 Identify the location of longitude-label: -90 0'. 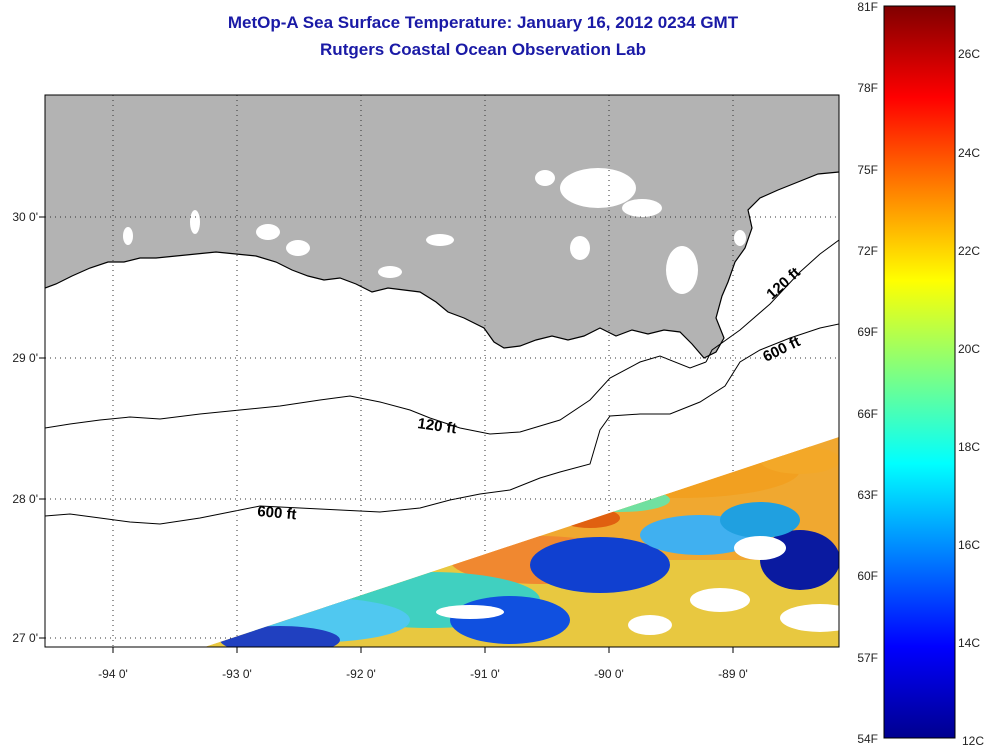
(609, 674).